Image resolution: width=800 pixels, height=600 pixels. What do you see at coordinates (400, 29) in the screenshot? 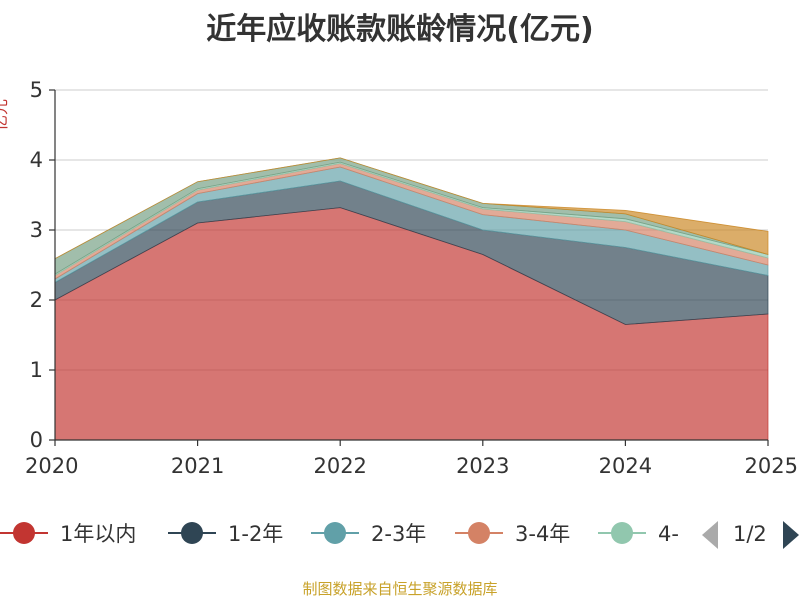
I see `chart-title: 近年应收账款账龄情况(亿元)` at bounding box center [400, 29].